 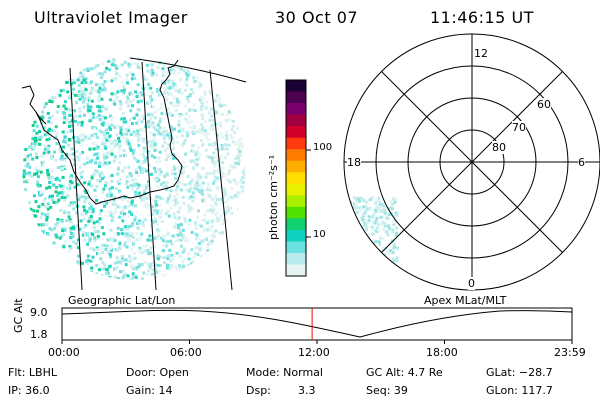 I want to click on status-dsp-label: Dsp:, so click(x=258, y=390).